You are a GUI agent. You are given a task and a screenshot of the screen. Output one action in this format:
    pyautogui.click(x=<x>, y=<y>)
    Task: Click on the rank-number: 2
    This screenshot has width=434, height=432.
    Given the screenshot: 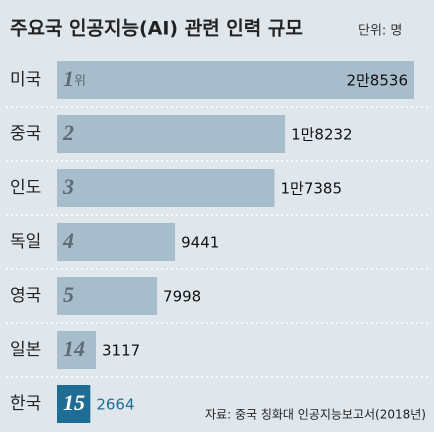 What is the action you would take?
    pyautogui.click(x=68, y=132)
    